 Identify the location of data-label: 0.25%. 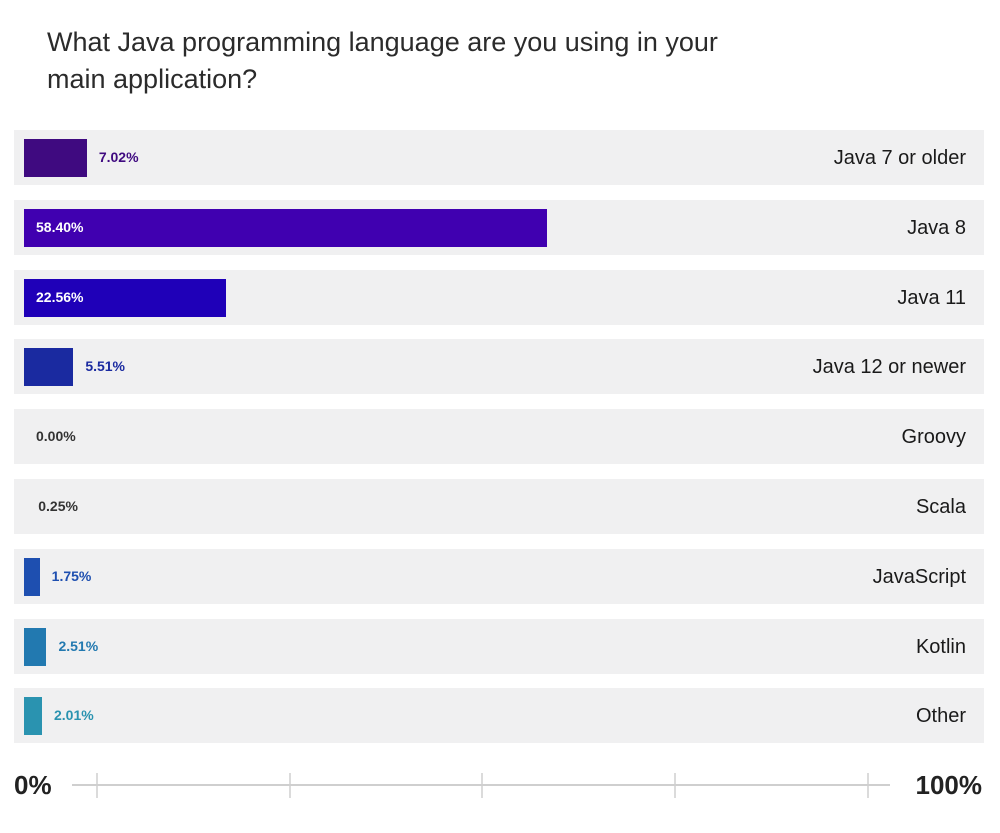
(58, 506).